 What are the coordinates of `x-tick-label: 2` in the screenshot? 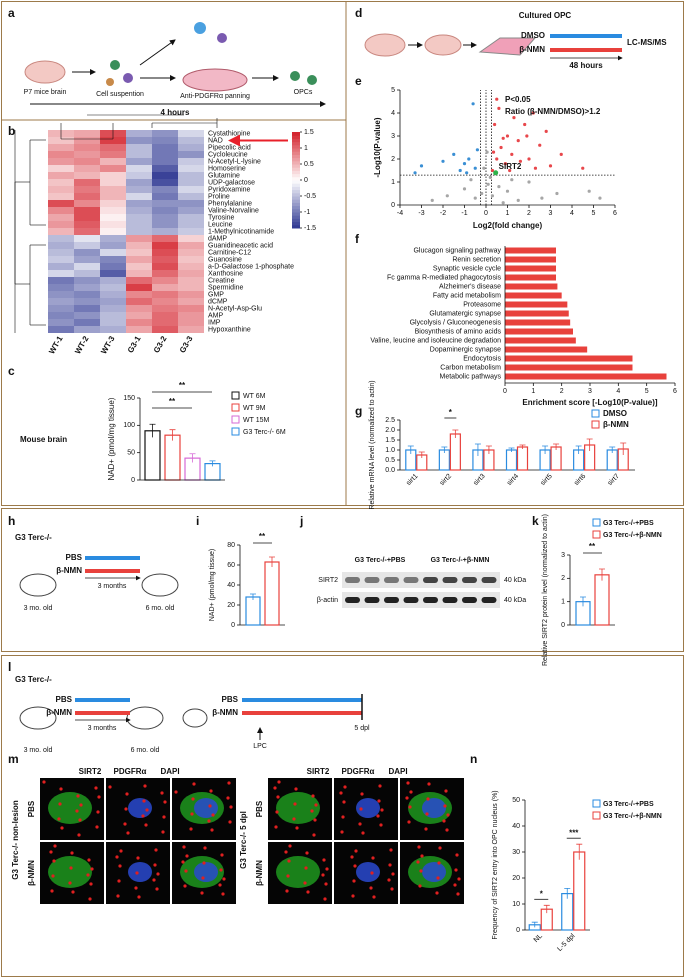 It's located at (562, 391).